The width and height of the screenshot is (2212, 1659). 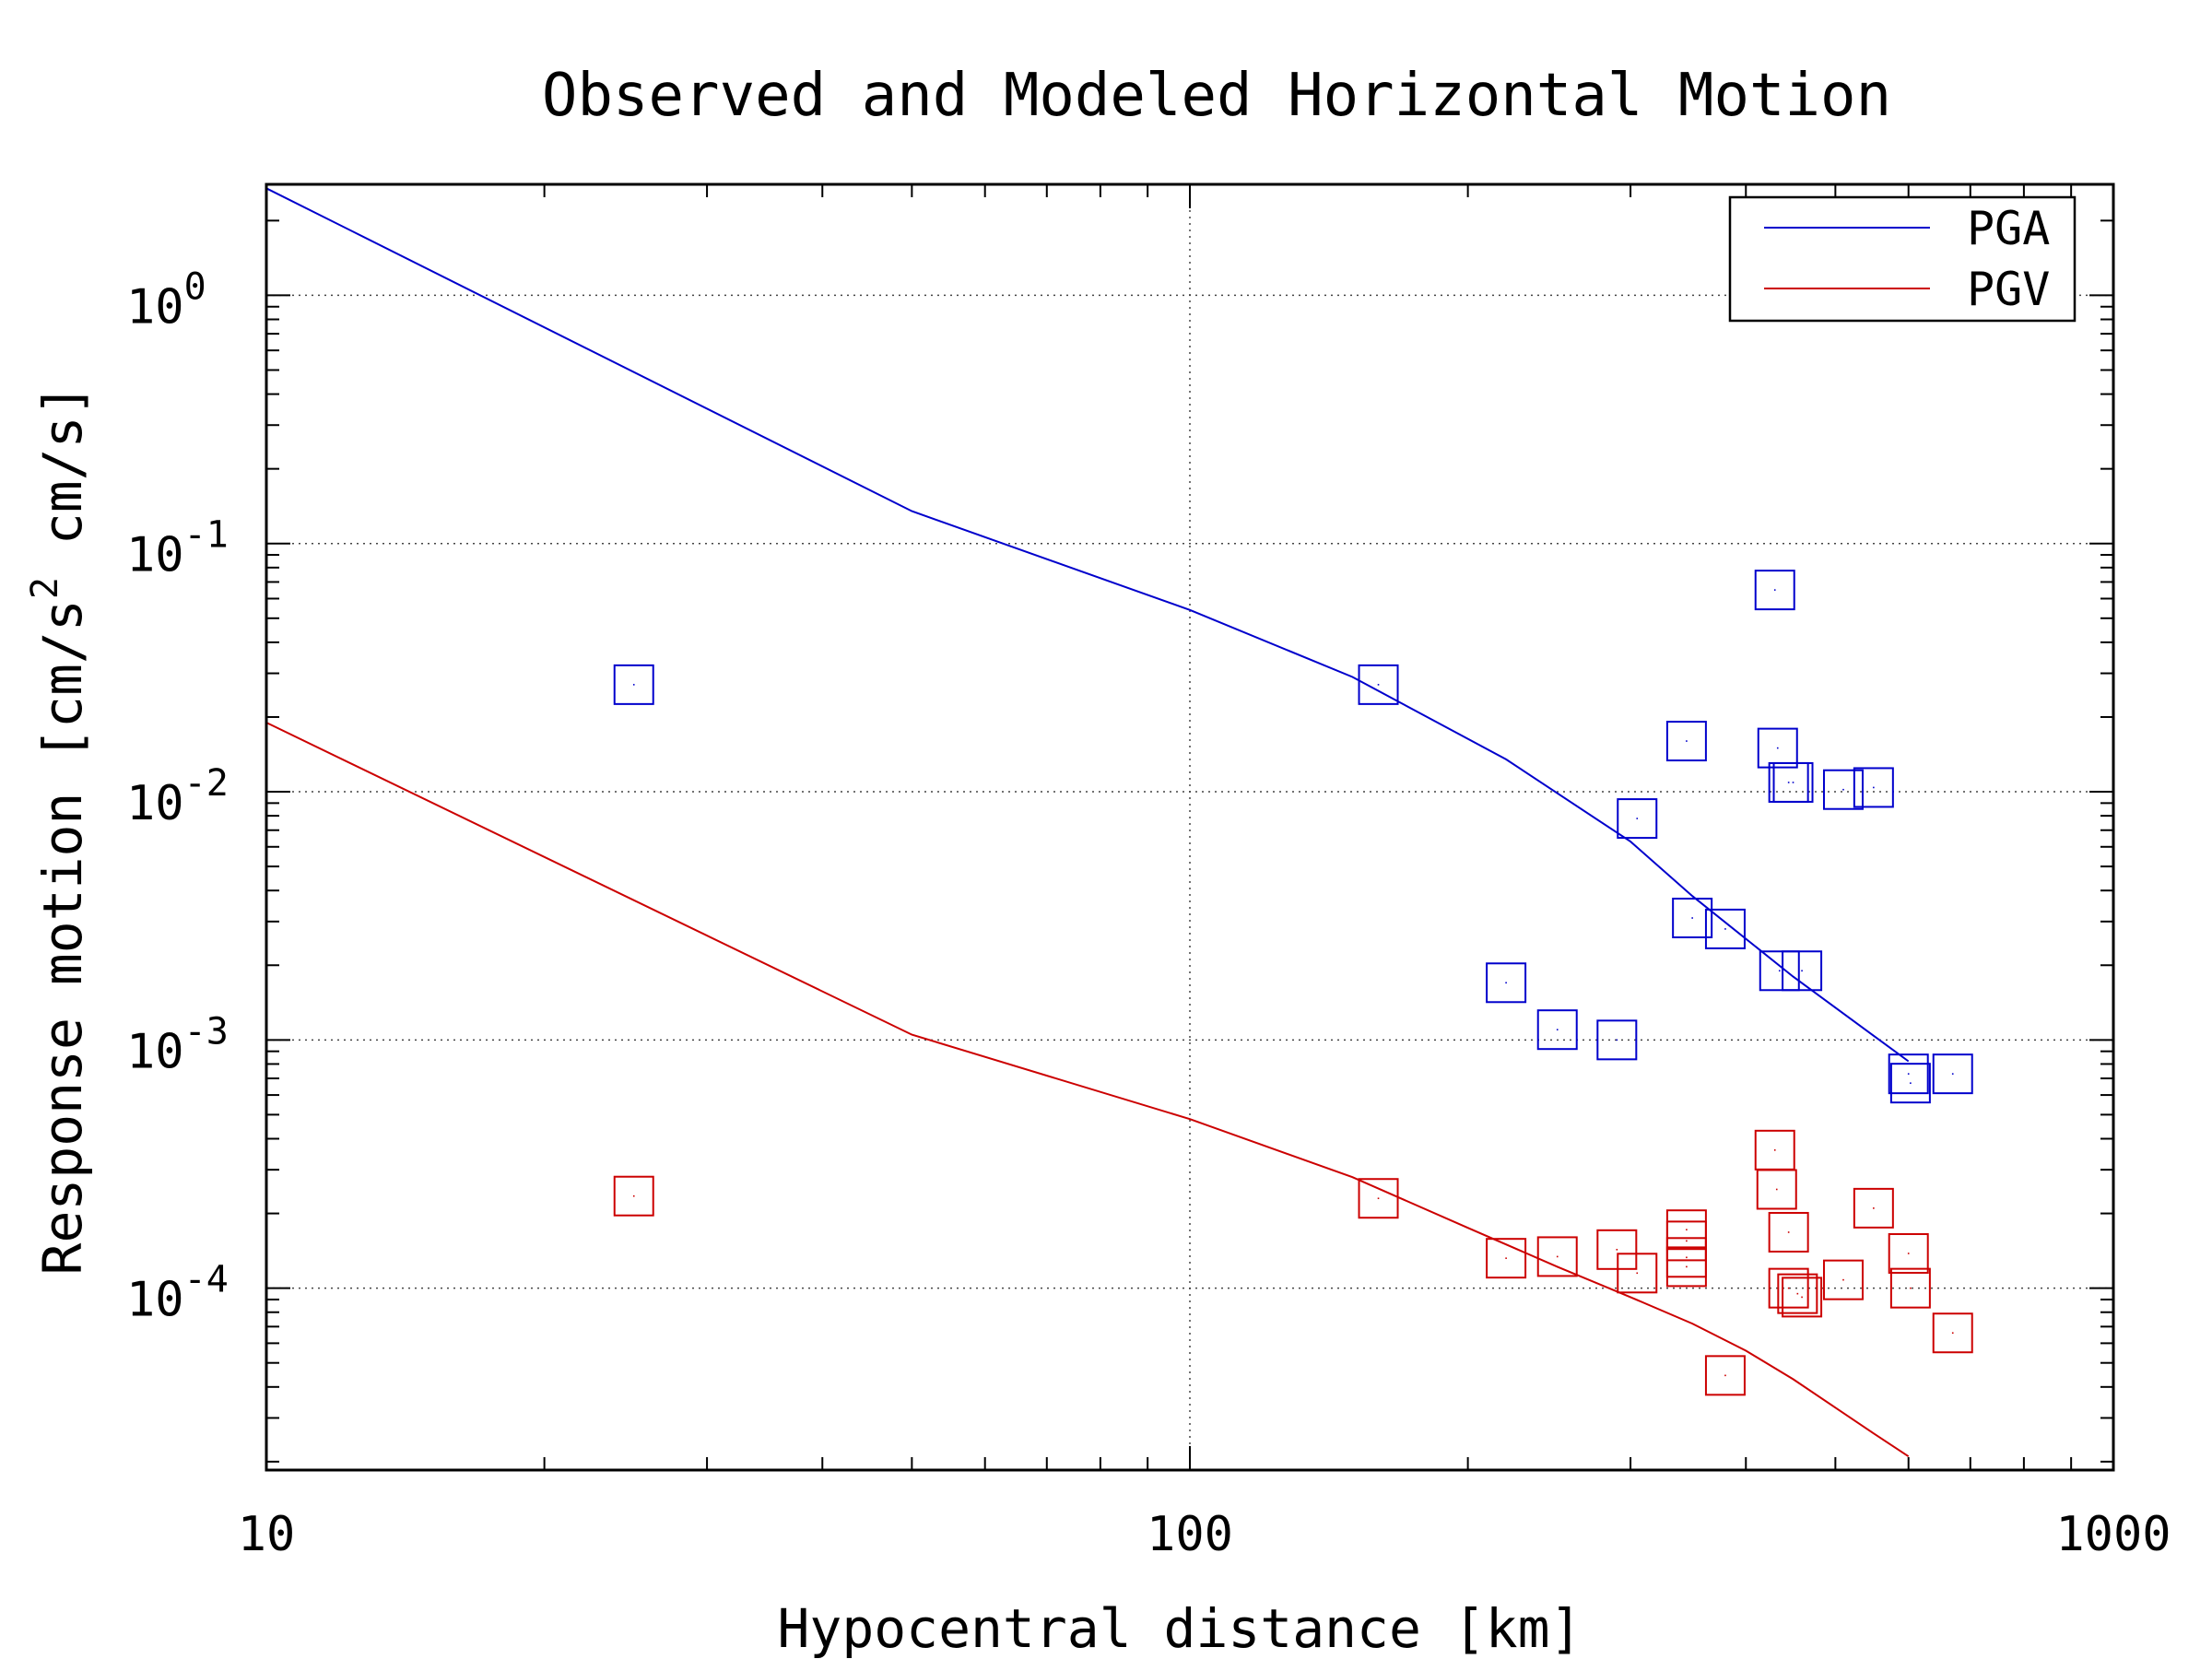 What do you see at coordinates (267, 1534) in the screenshot?
I see `x-tick-label: 10` at bounding box center [267, 1534].